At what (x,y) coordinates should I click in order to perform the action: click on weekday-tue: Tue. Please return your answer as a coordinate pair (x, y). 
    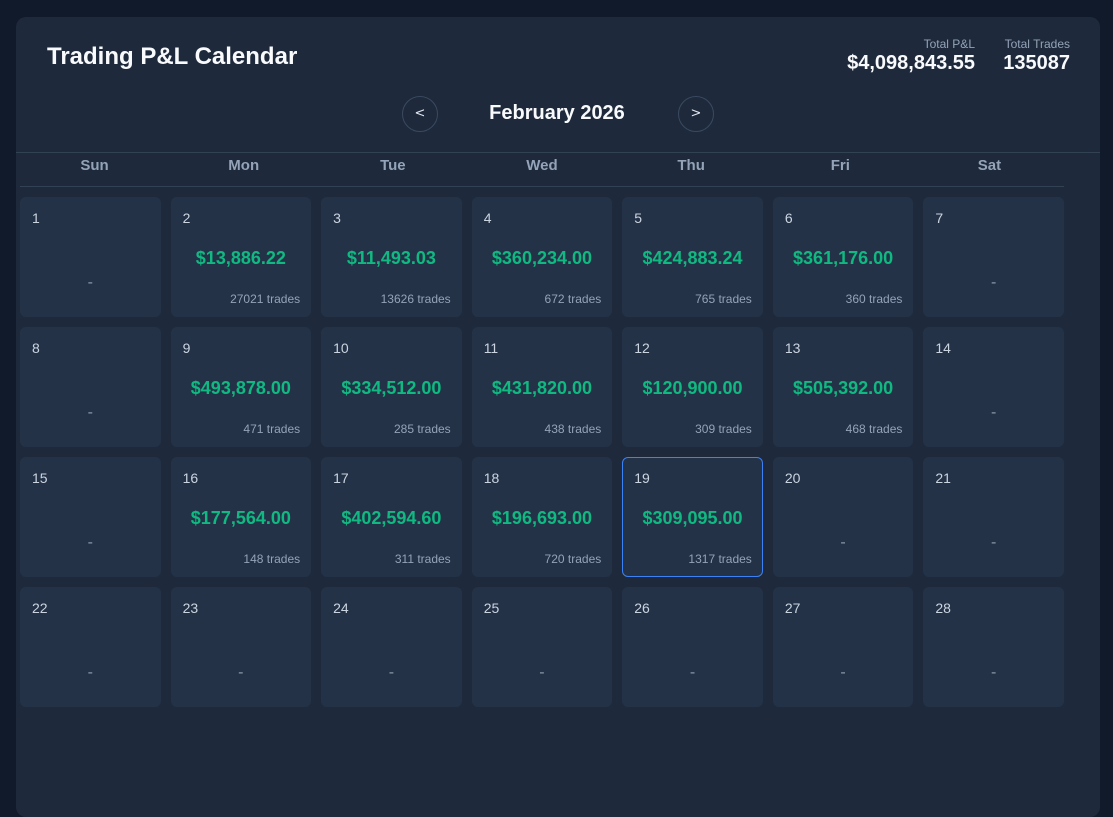
    Looking at the image, I should click on (393, 165).